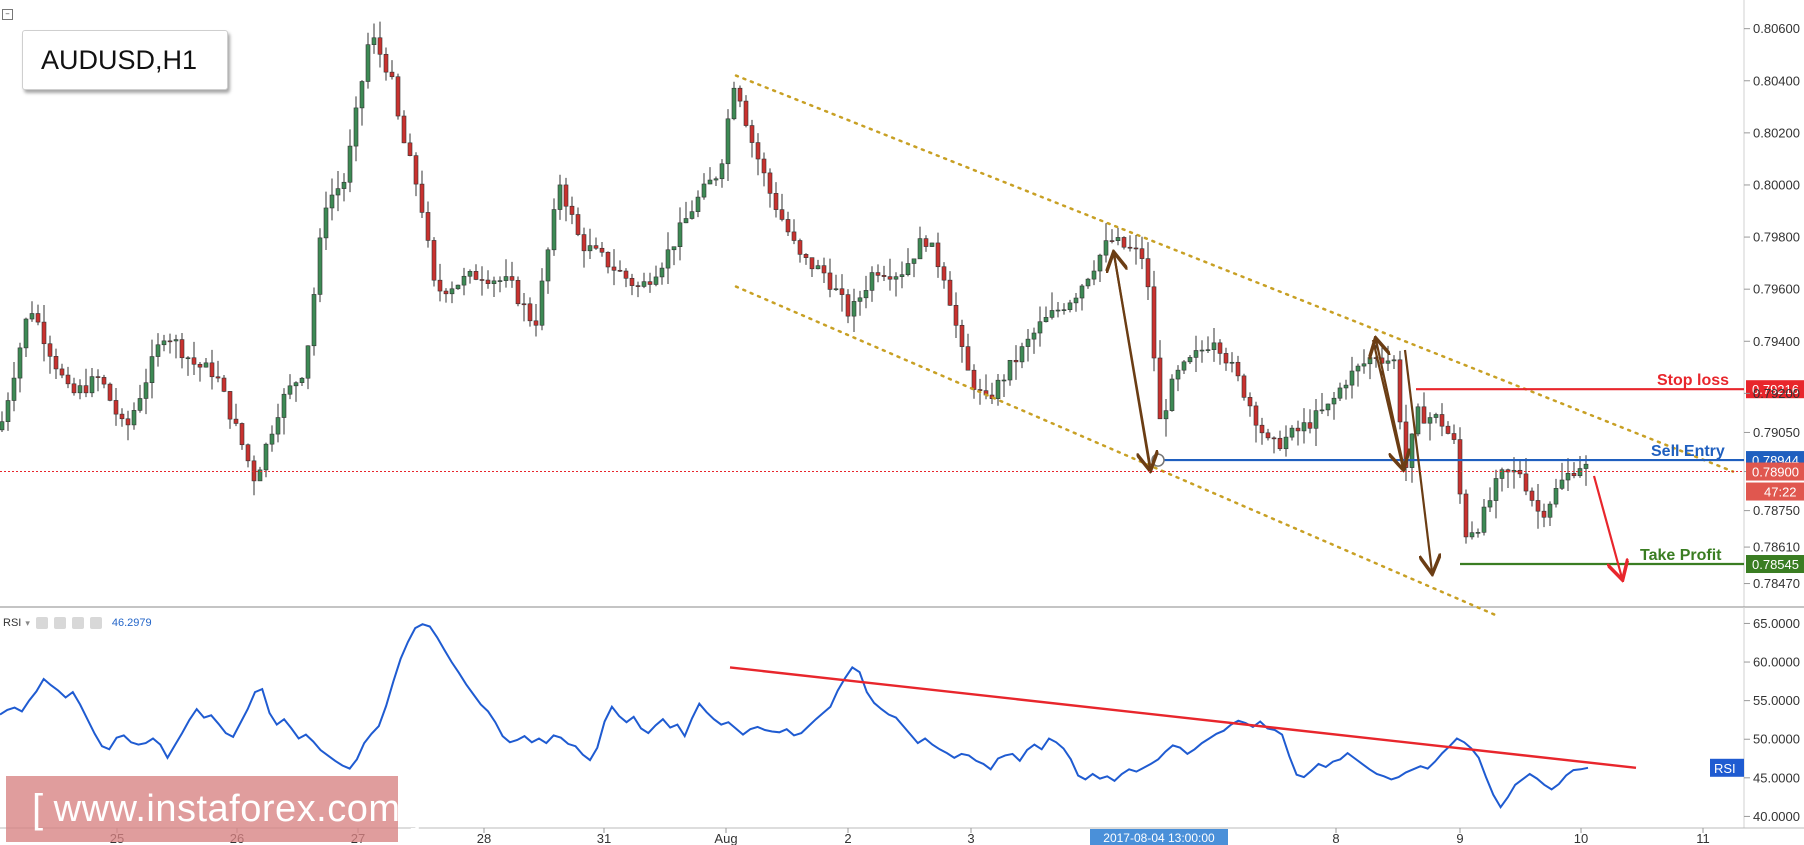 This screenshot has height=845, width=1804. Describe the element at coordinates (7, 14) in the screenshot. I see `collapse-icon: –` at that location.